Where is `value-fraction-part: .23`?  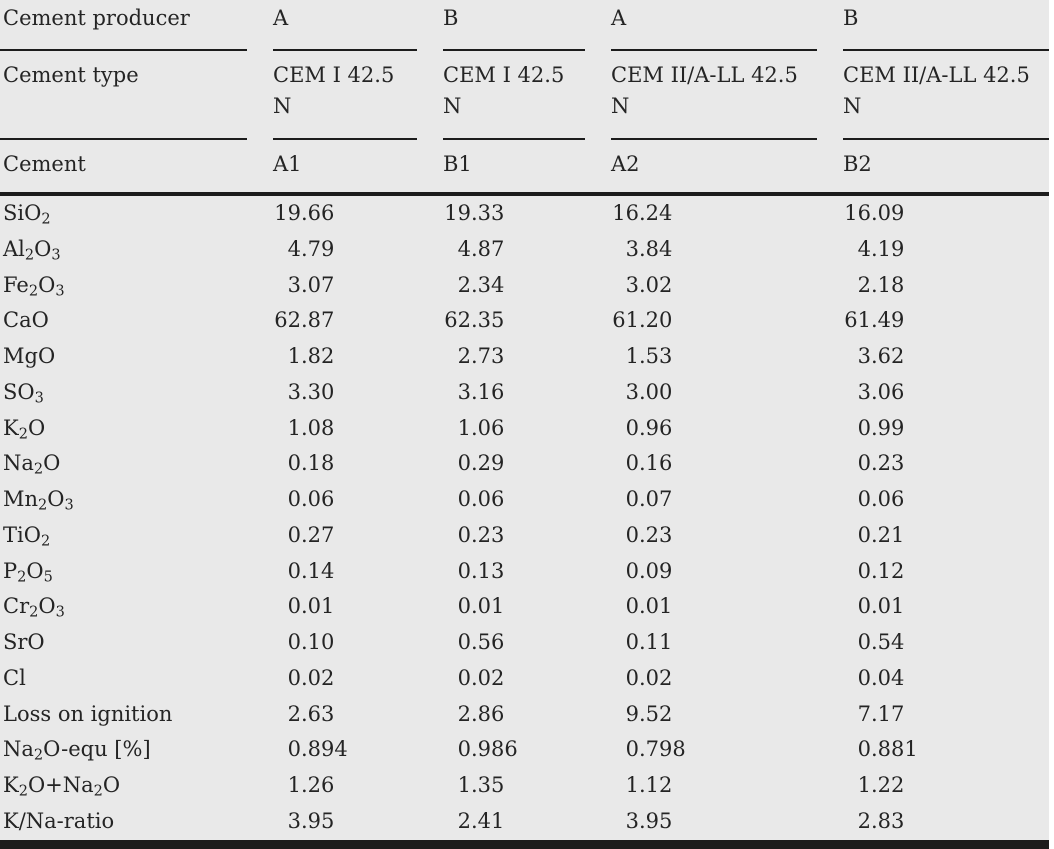
value-fraction-part: .23 is located at coordinates (888, 463).